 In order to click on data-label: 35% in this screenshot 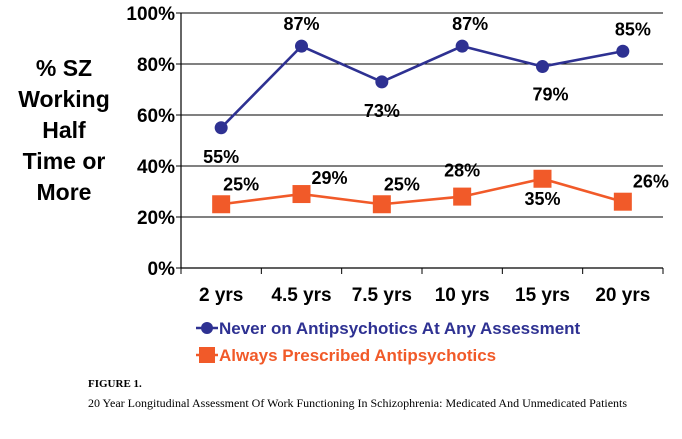, I will do `click(542, 199)`.